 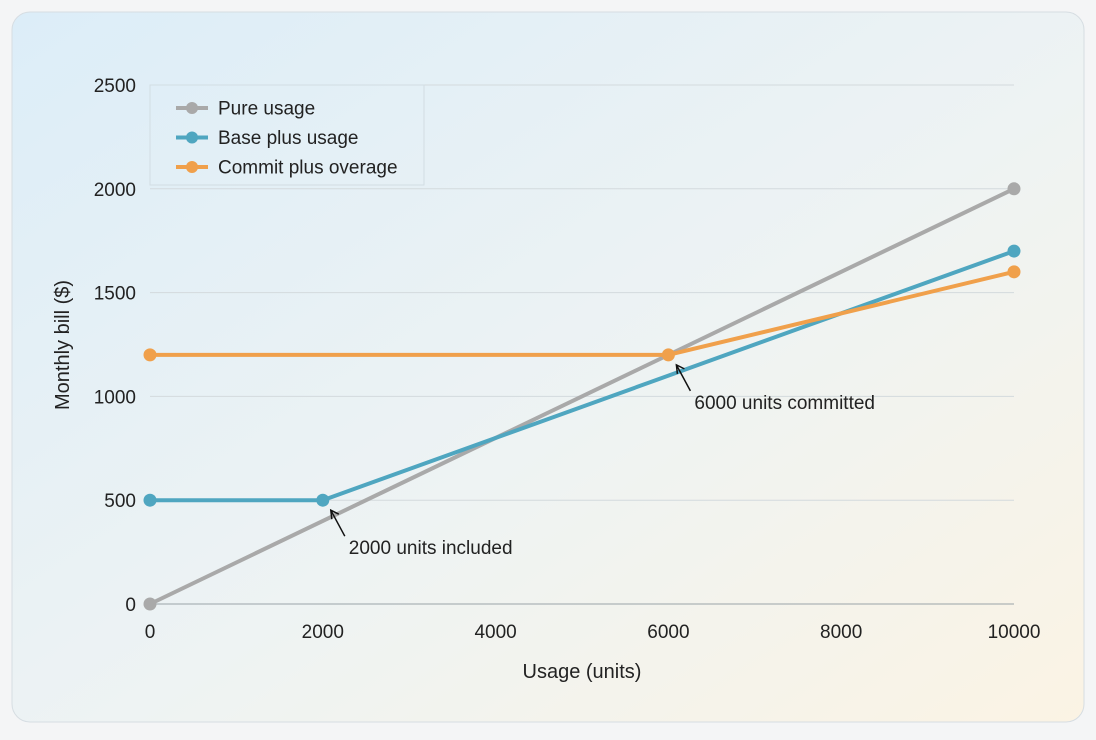 What do you see at coordinates (266, 109) in the screenshot?
I see `legend-label: Pure usage` at bounding box center [266, 109].